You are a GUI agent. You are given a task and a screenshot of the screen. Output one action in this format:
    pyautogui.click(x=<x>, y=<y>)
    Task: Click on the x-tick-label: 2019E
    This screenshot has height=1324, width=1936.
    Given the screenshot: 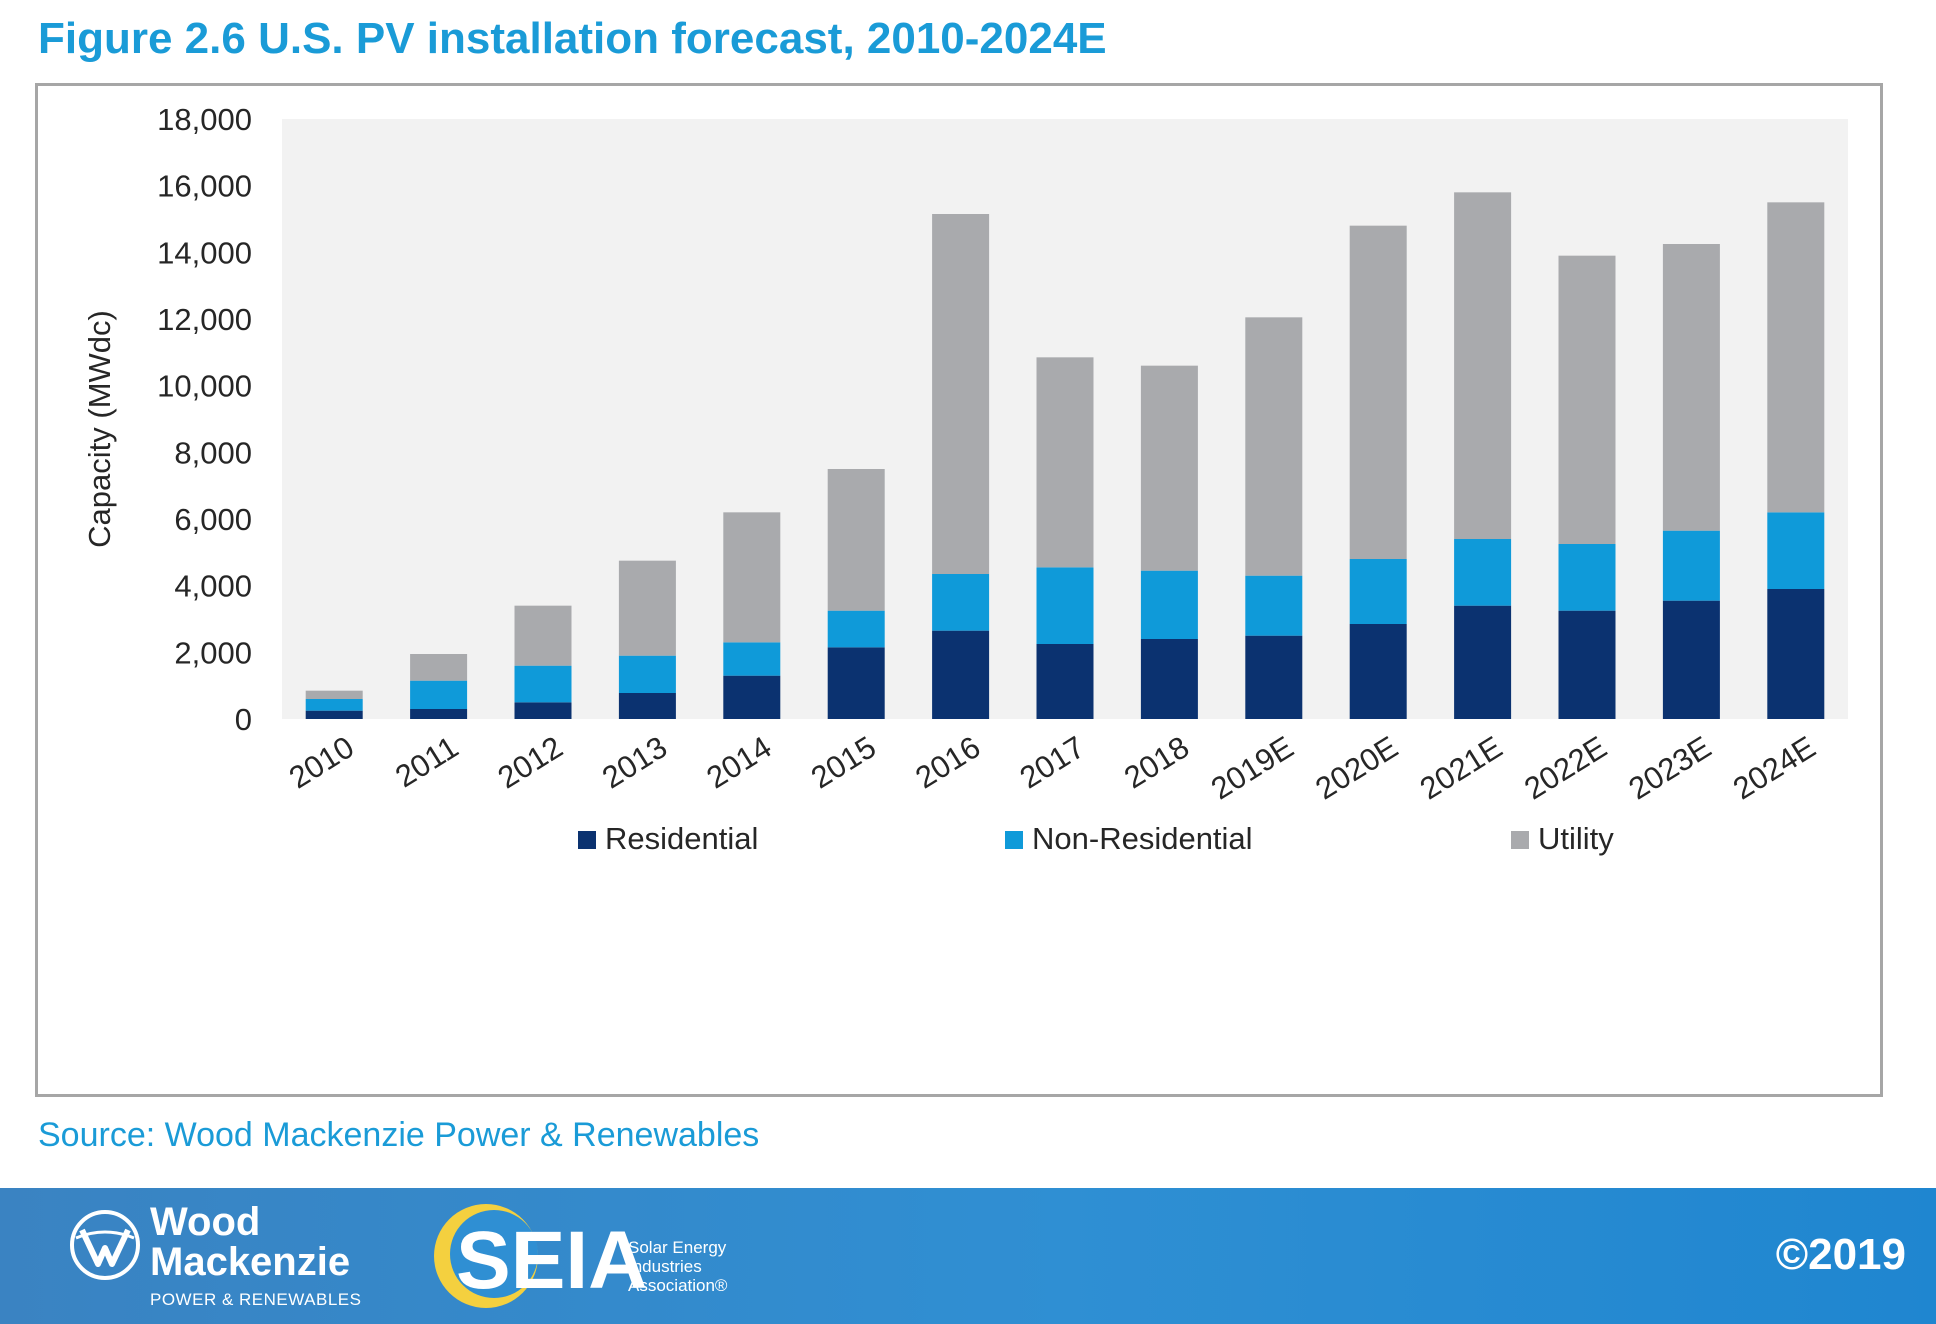 What is the action you would take?
    pyautogui.click(x=1252, y=767)
    